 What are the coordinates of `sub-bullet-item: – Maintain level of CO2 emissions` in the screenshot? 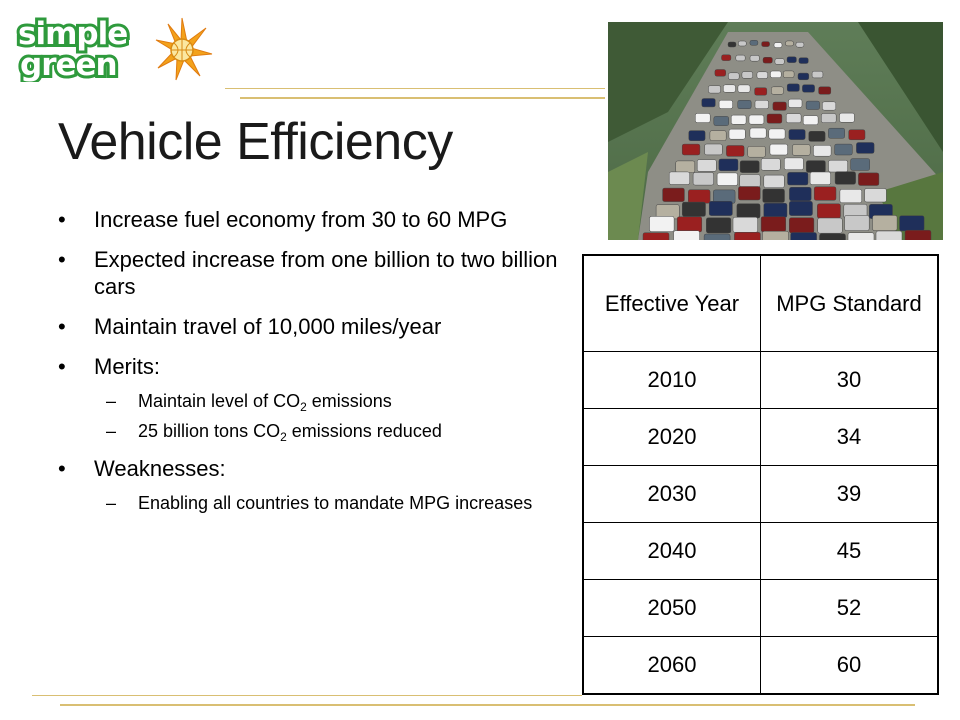 It's located at (249, 402).